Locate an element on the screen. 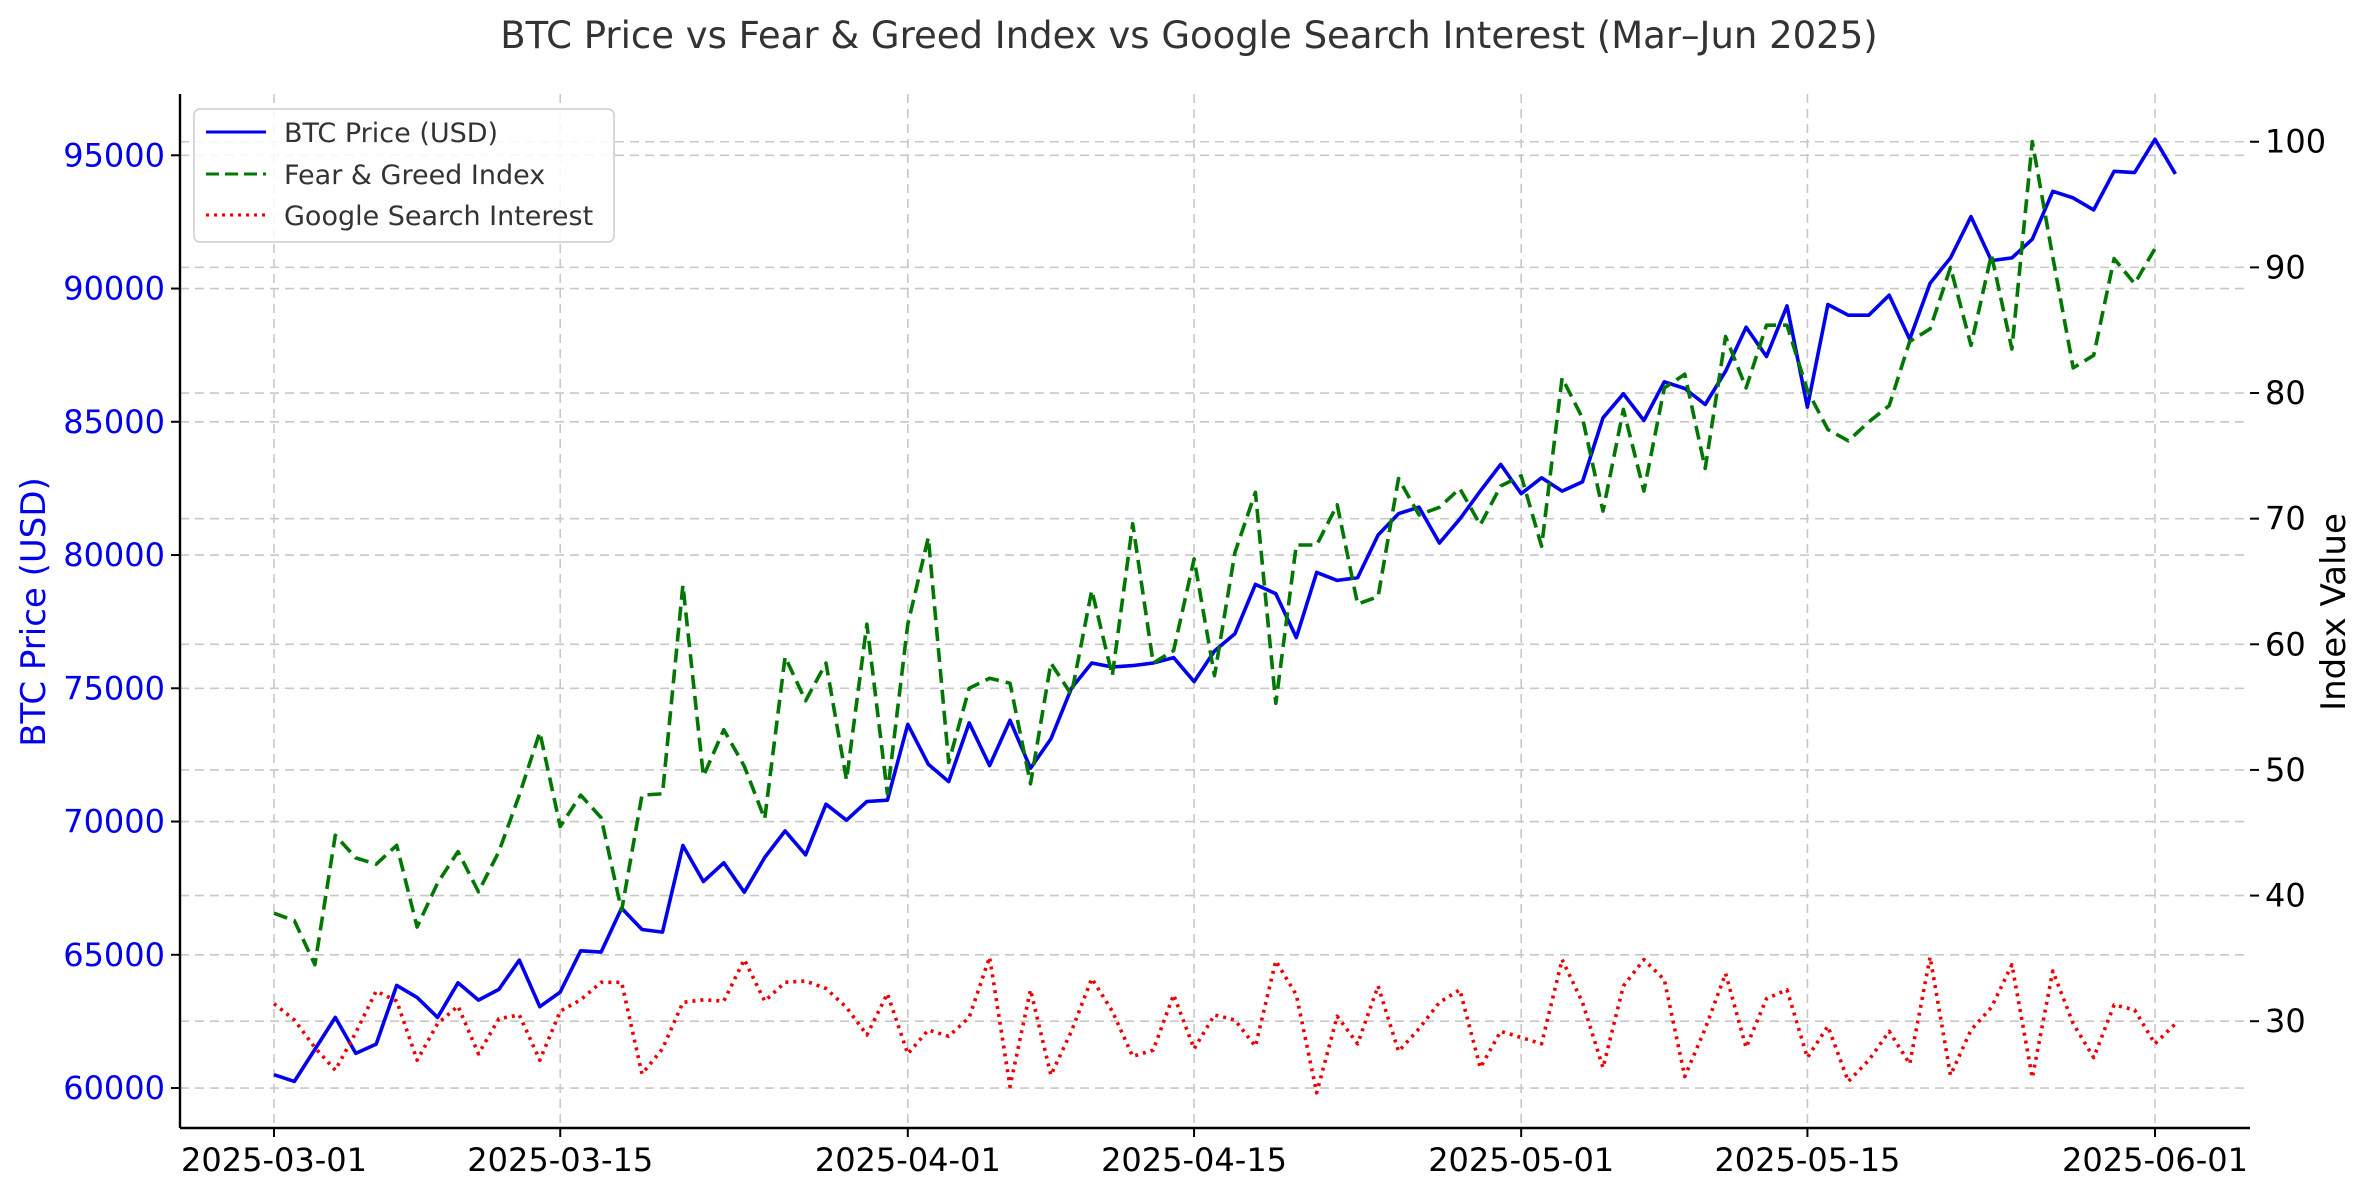 The height and width of the screenshot is (1186, 2379). x-tick-label: 2025-05-01 is located at coordinates (1521, 1160).